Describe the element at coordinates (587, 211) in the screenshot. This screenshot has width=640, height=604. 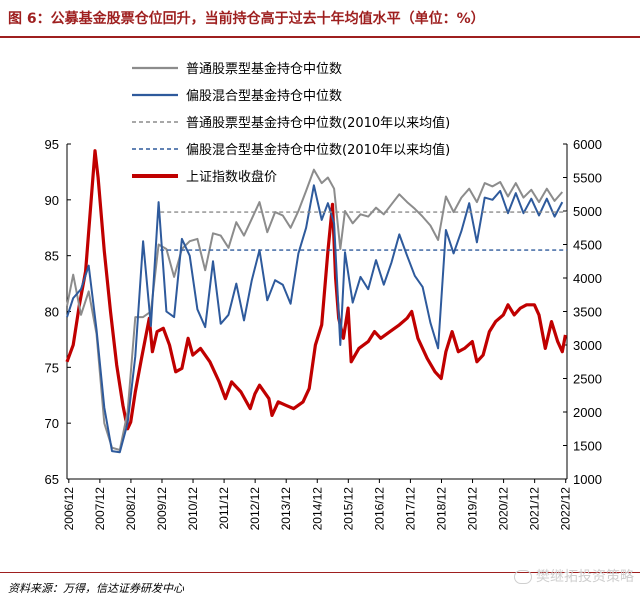
I see `right-tick-label: 5000` at that location.